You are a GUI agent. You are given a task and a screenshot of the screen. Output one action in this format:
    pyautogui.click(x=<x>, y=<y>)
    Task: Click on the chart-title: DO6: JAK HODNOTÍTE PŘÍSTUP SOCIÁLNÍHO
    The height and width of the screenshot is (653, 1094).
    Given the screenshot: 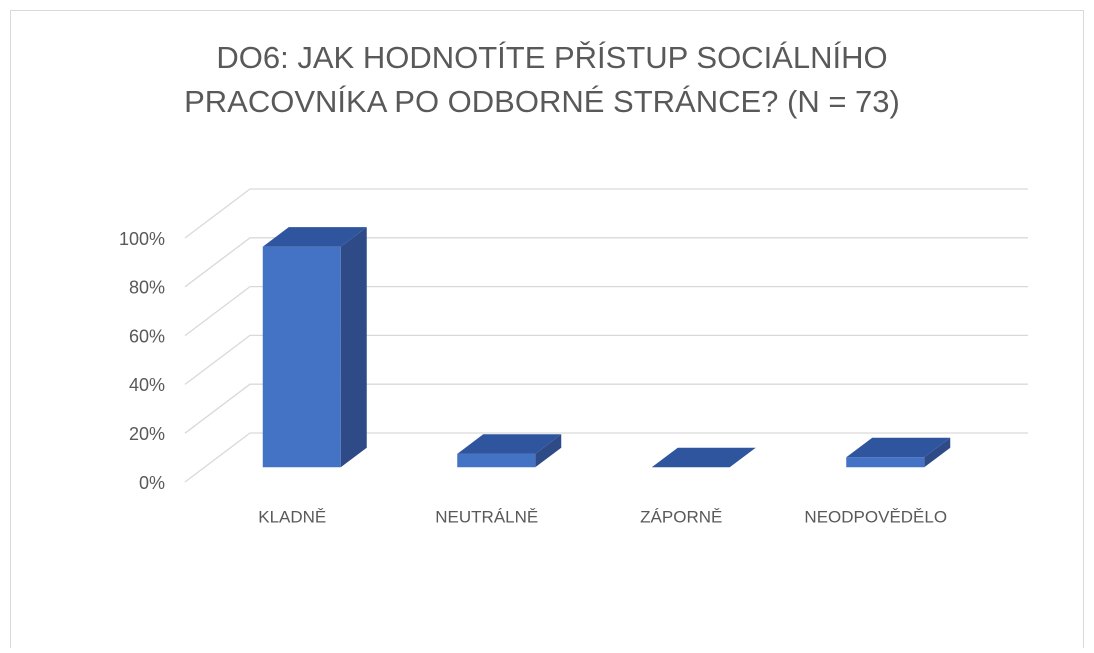 What is the action you would take?
    pyautogui.click(x=551, y=57)
    